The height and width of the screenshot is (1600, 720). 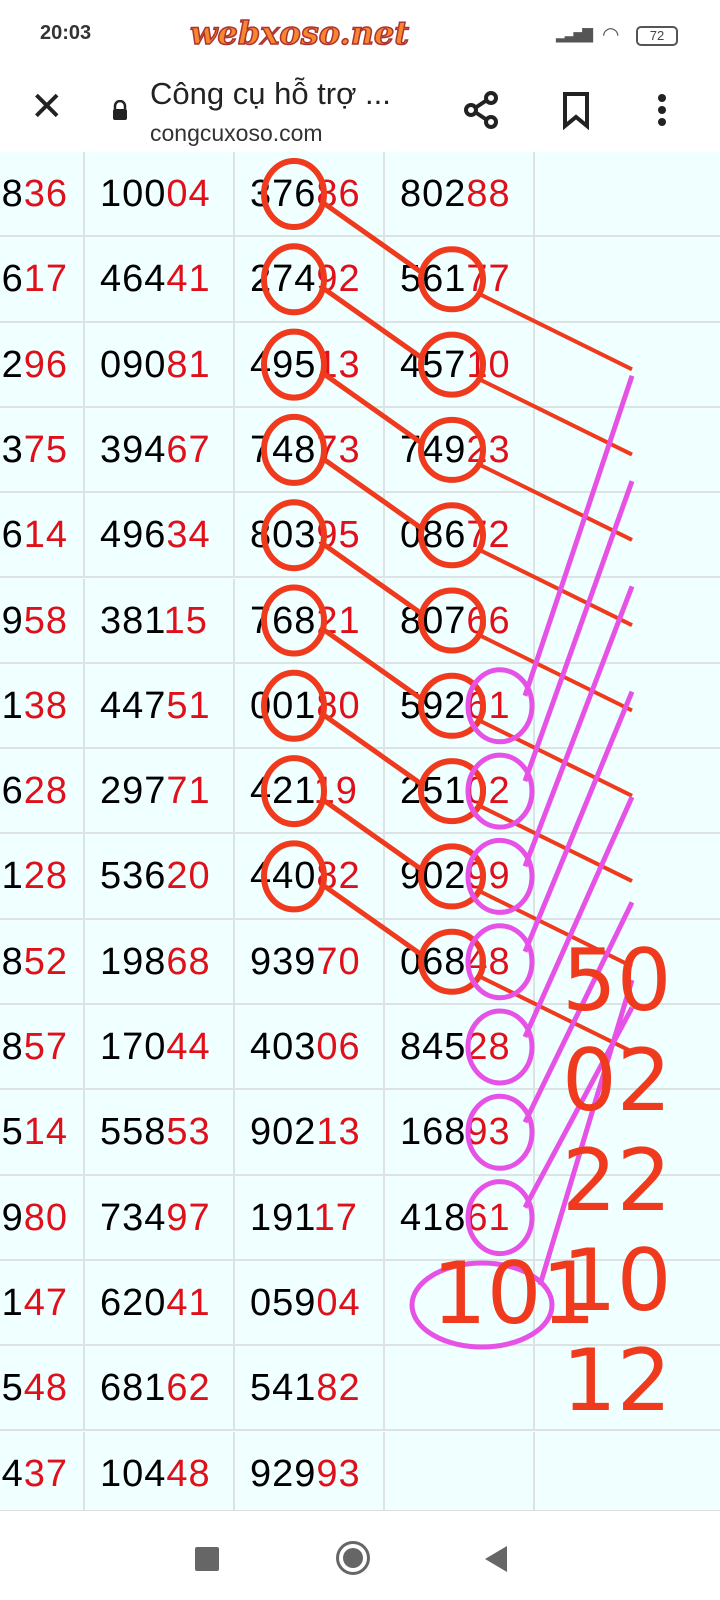 I want to click on table-cell: 80766, so click(x=460, y=621).